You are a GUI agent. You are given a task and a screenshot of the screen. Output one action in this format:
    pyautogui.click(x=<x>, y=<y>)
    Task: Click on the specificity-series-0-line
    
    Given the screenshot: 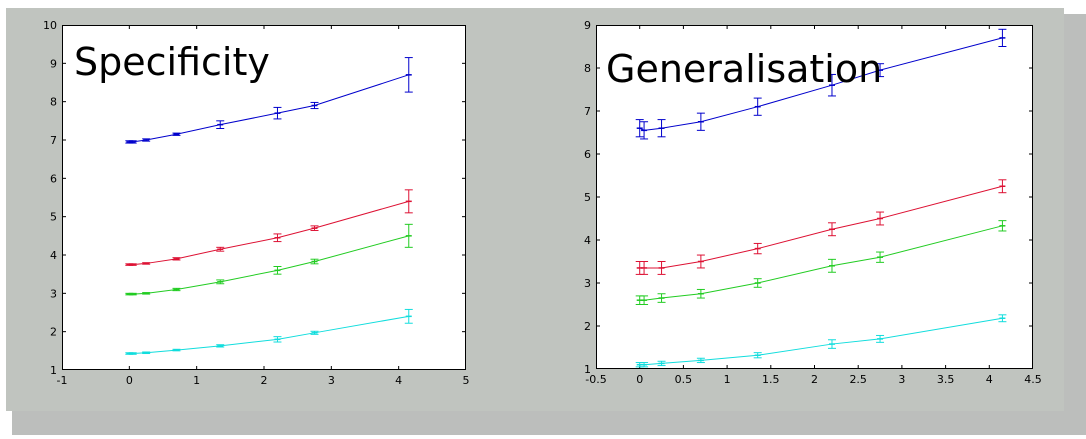 What is the action you would take?
    pyautogui.click(x=269, y=108)
    